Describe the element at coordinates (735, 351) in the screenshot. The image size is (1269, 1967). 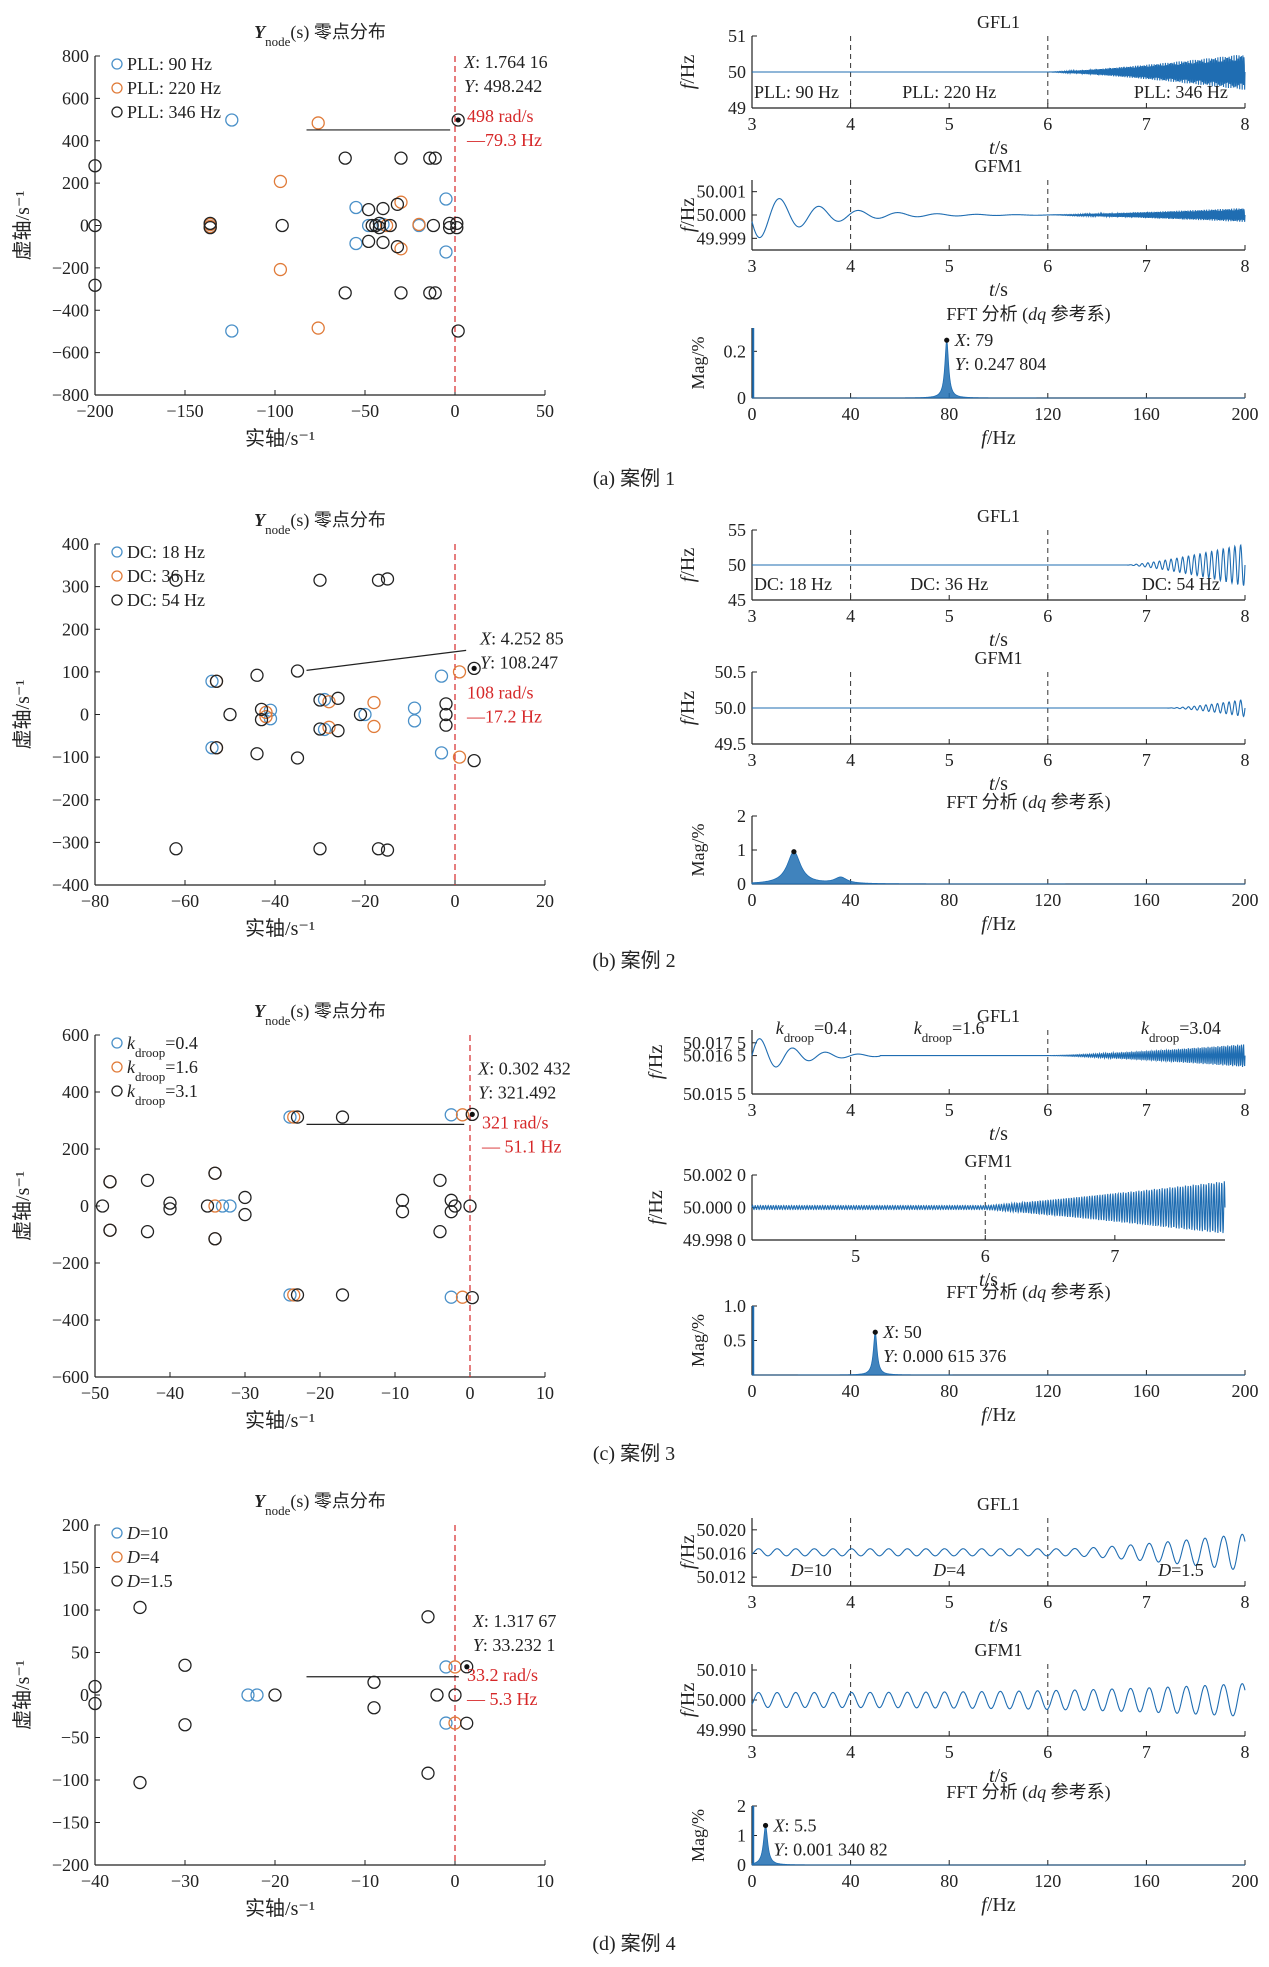
I see `y-tick-label: 0.2` at that location.